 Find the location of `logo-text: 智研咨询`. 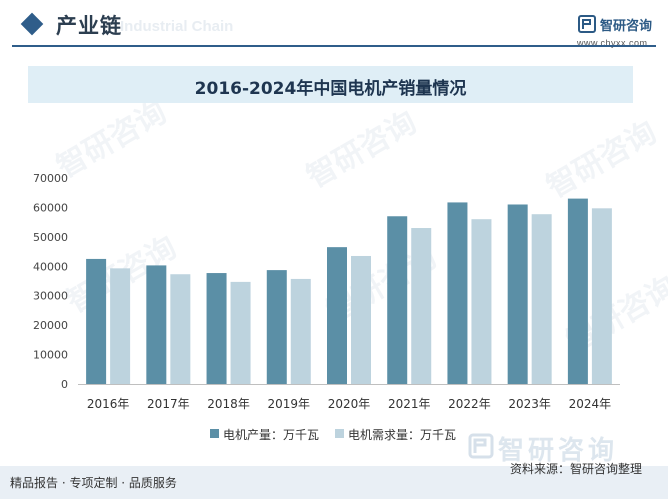

logo-text: 智研咨询 is located at coordinates (626, 26).